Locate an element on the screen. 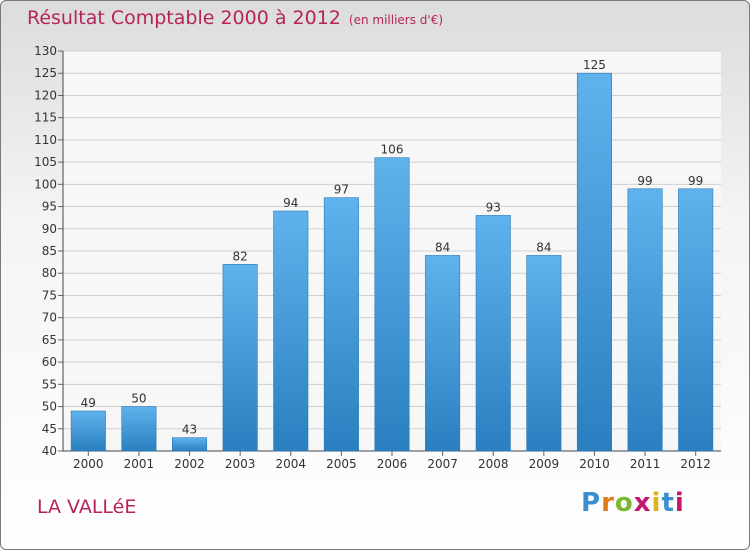 This screenshot has height=550, width=750. y-tick-label: 55 is located at coordinates (49, 384).